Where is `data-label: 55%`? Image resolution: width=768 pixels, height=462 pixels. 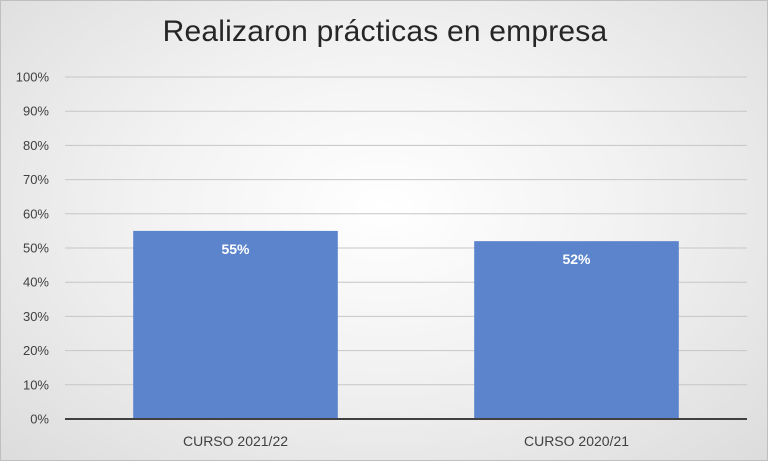
data-label: 55% is located at coordinates (235, 249).